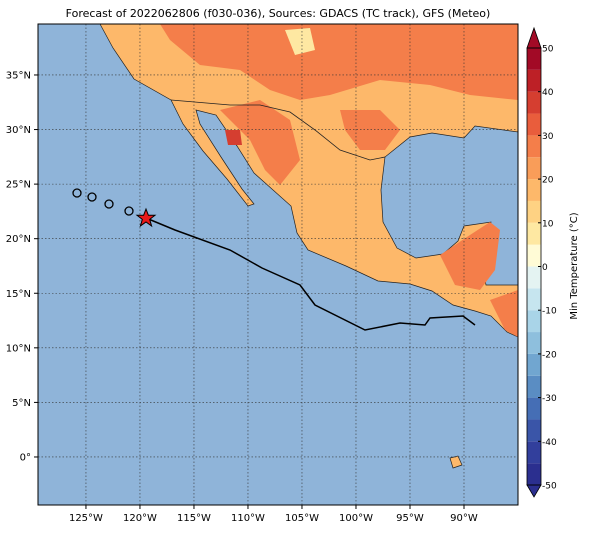 The height and width of the screenshot is (533, 592). What do you see at coordinates (549, 399) in the screenshot?
I see `colorbar-tick-label: -30` at bounding box center [549, 399].